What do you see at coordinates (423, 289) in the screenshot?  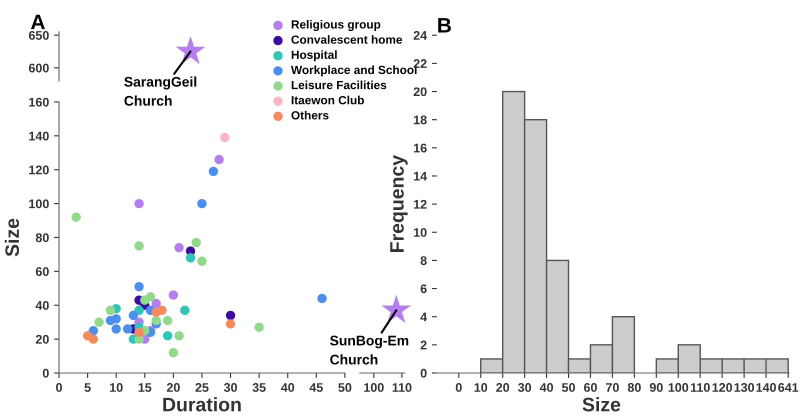 I see `y-tick-label: 6` at bounding box center [423, 289].